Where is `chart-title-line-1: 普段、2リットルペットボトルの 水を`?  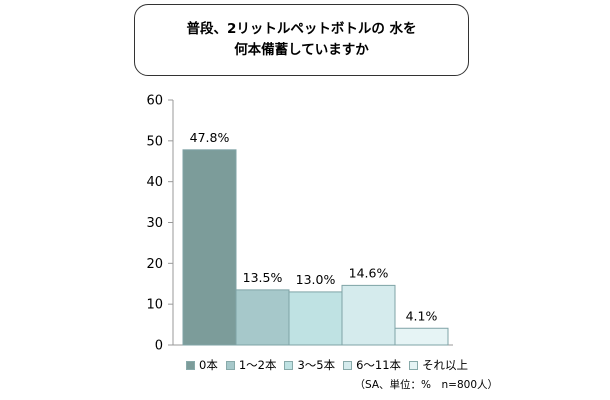
chart-title-line-1: 普段、2リットルペットボトルの 水を is located at coordinates (301, 29).